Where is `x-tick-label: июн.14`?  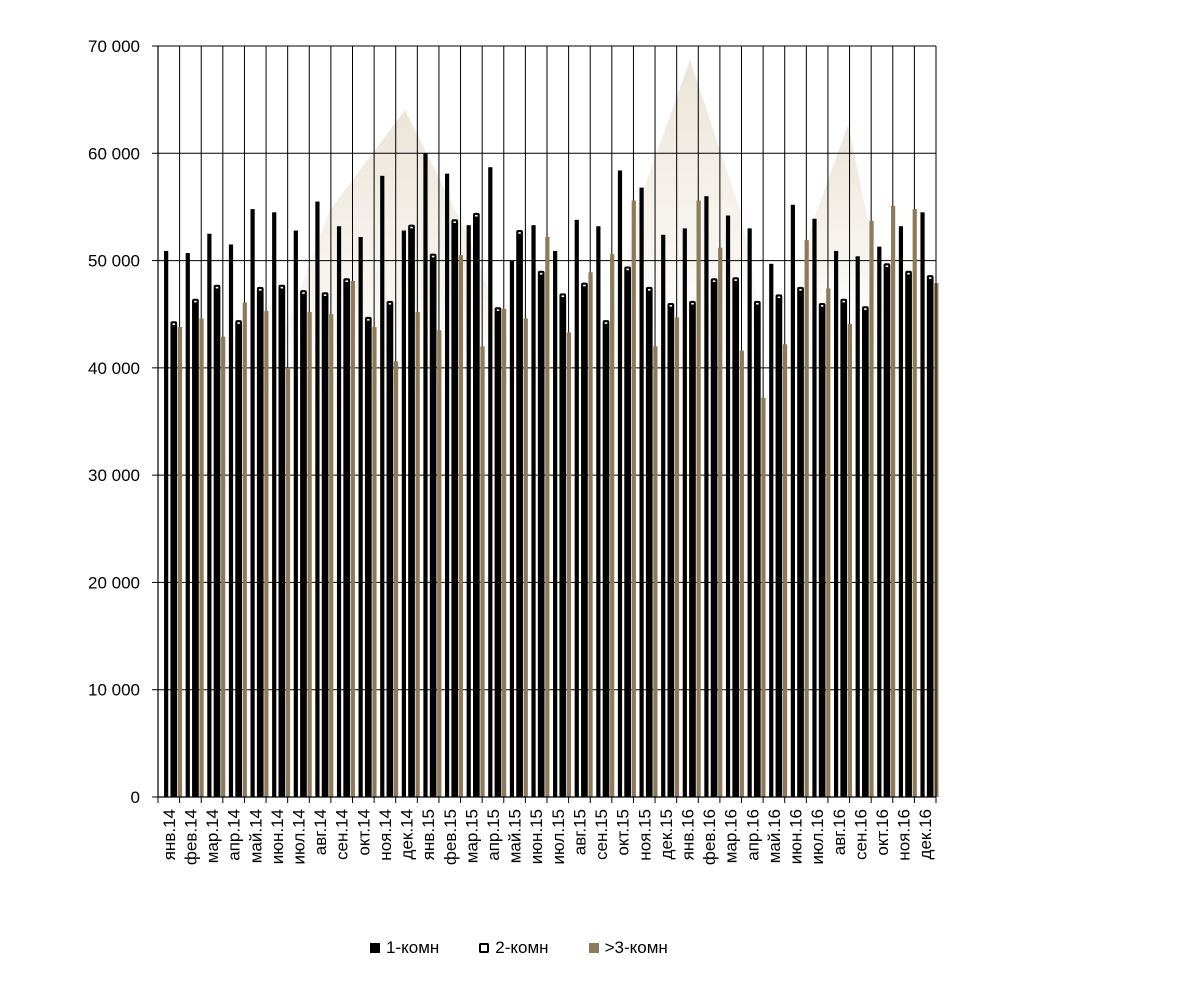 x-tick-label: июн.14 is located at coordinates (277, 836).